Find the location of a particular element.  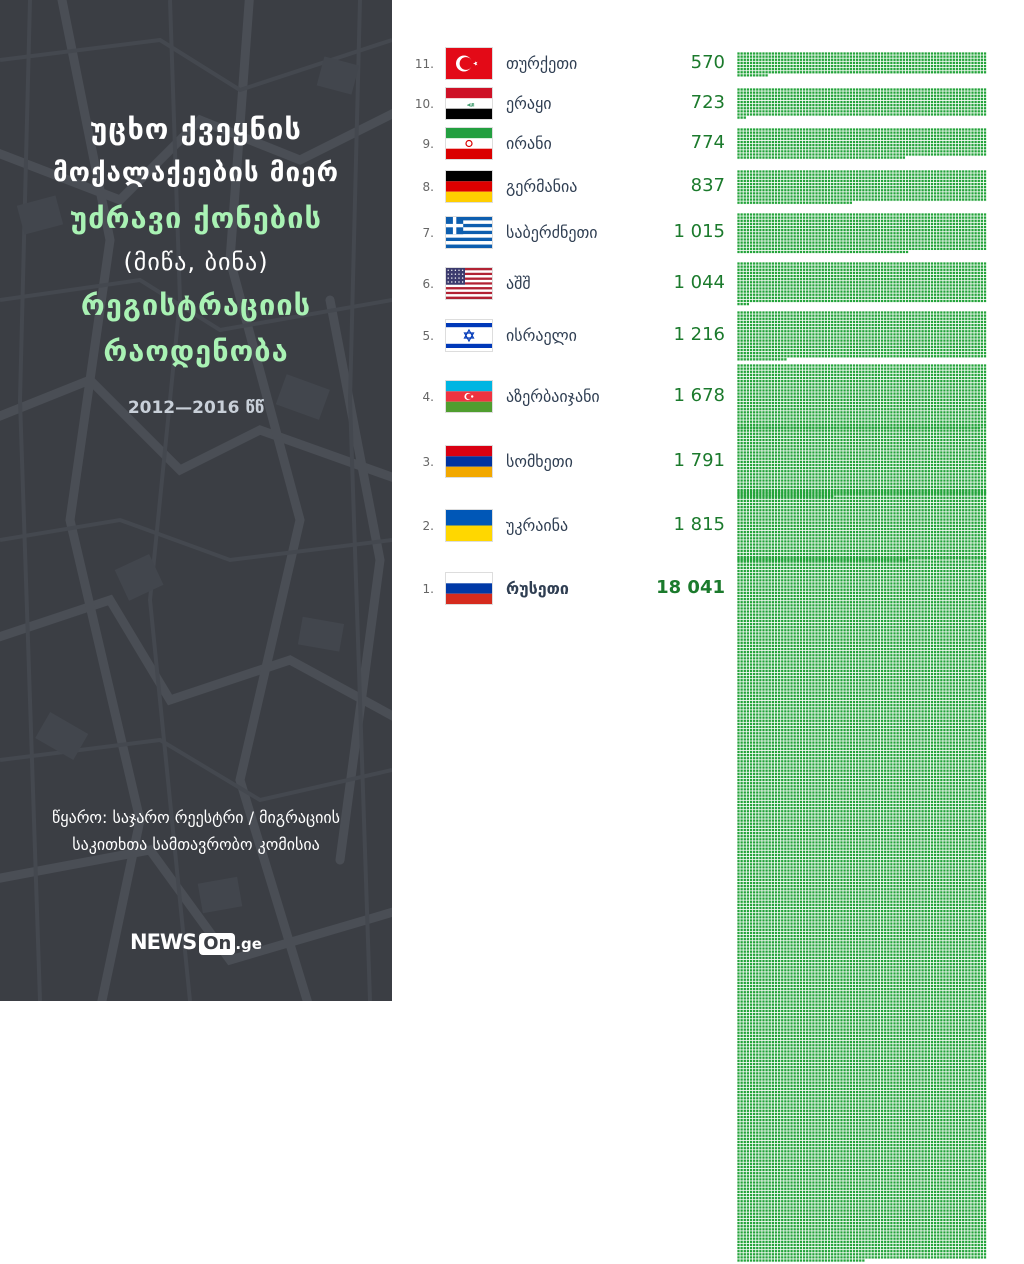

country-label: ირანი is located at coordinates (529, 143).